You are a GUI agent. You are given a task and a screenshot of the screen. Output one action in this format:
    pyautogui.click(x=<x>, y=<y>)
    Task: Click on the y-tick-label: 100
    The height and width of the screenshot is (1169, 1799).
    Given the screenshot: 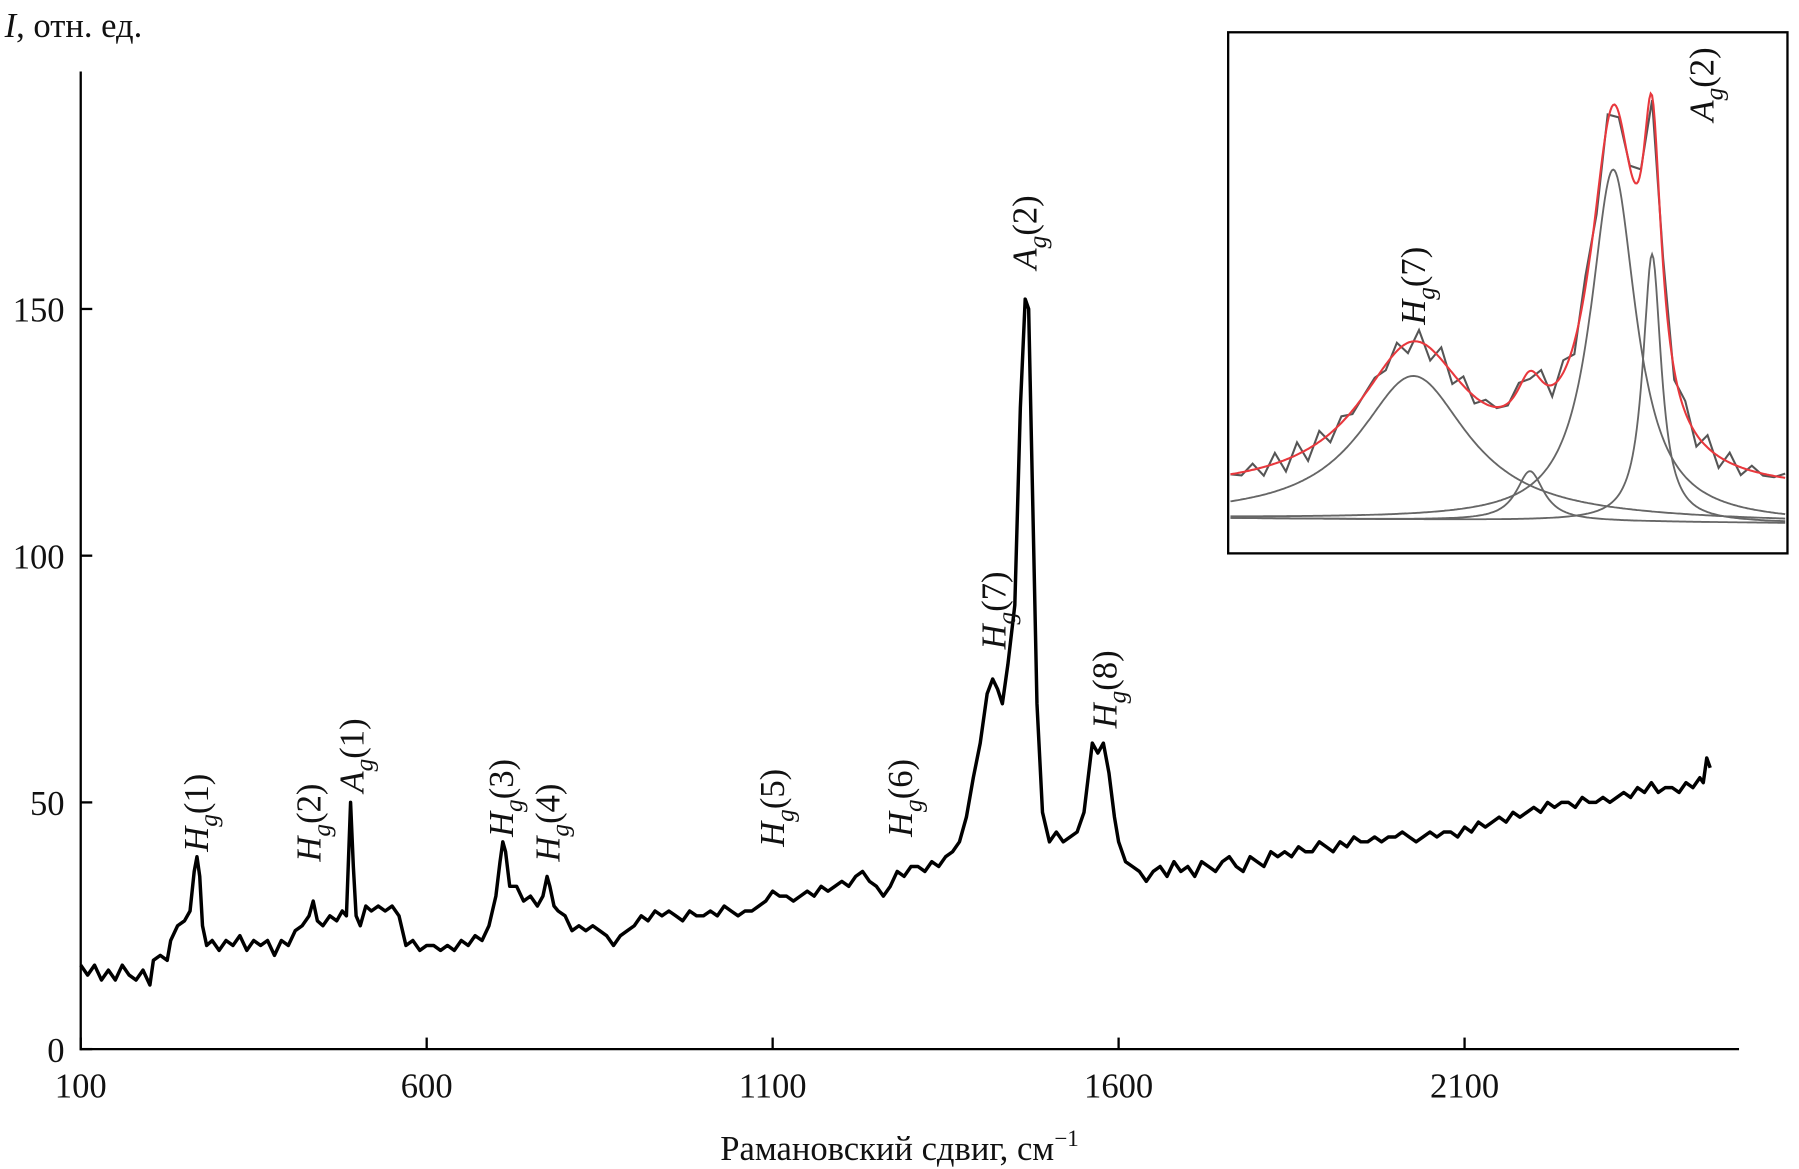 What is the action you would take?
    pyautogui.click(x=39, y=557)
    